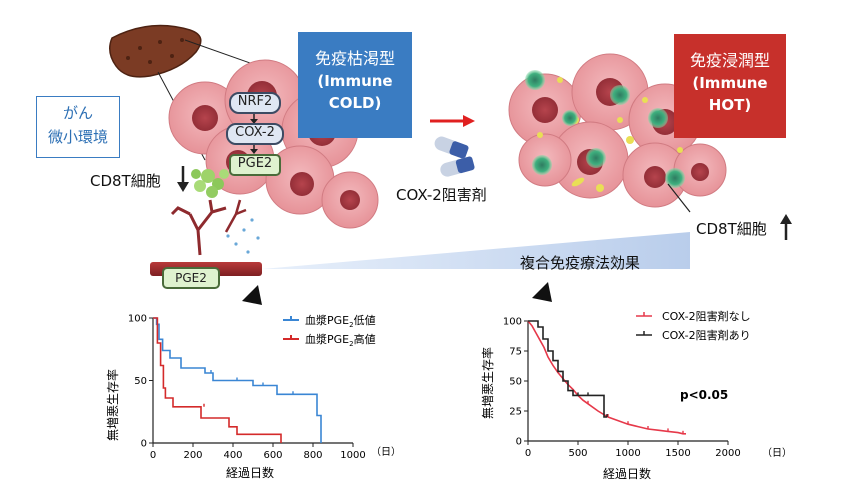  Describe the element at coordinates (476, 250) in the screenshot. I see `combo-effect-wedge` at that location.